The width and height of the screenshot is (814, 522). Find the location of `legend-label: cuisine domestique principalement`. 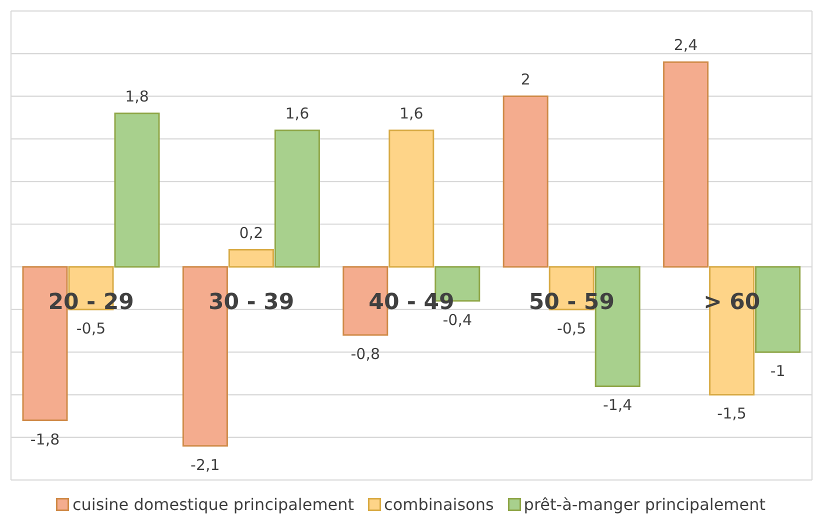

legend-label: cuisine domestique principalement is located at coordinates (213, 504).